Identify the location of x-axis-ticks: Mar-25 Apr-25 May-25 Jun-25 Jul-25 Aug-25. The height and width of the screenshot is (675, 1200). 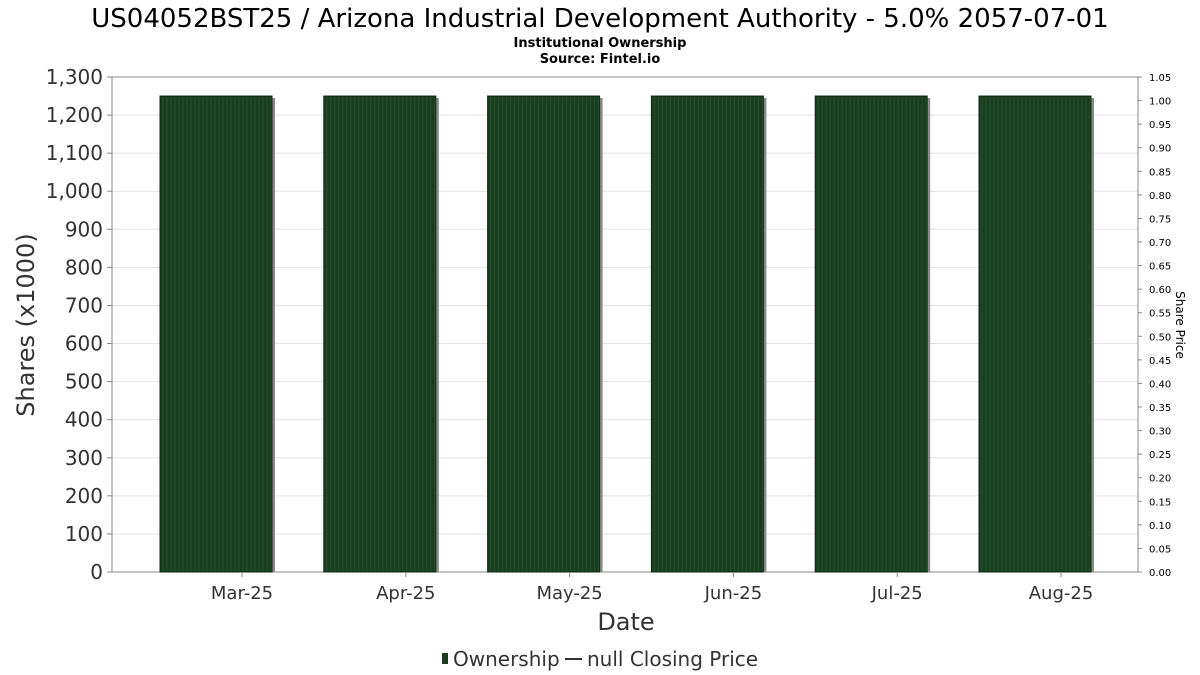
(652, 588).